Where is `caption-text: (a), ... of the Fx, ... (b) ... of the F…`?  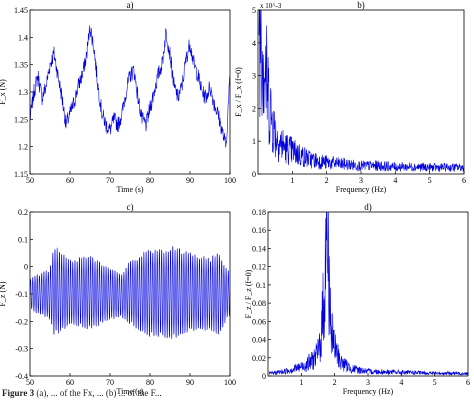
caption-text: (a), ... of the Fx, ... (b) ... of the F… is located at coordinates (99, 393).